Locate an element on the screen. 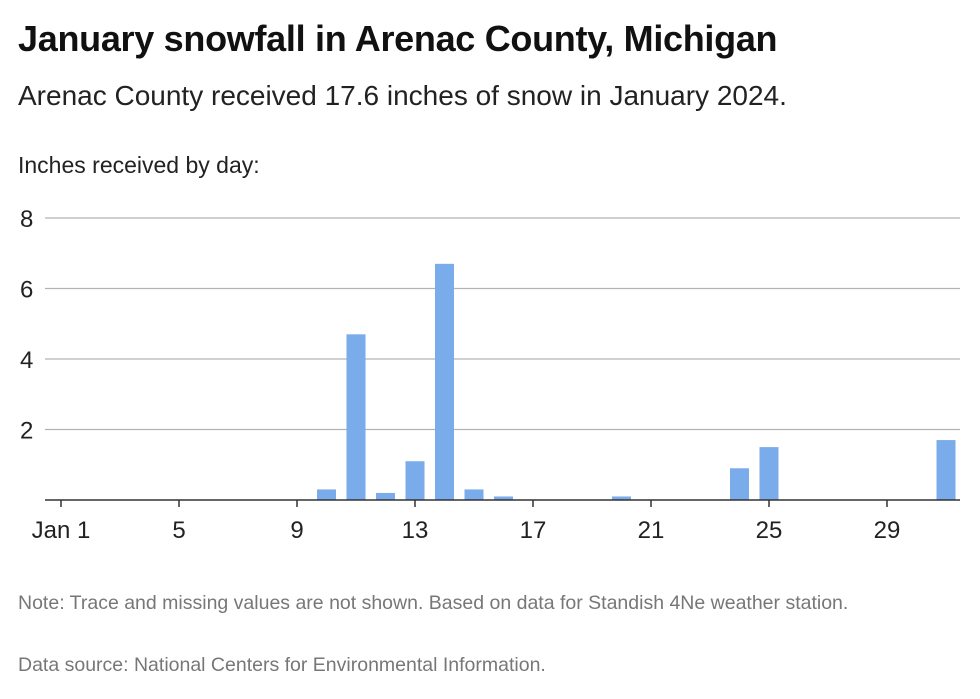 The width and height of the screenshot is (980, 699). x-tick-label: 21 is located at coordinates (651, 530).